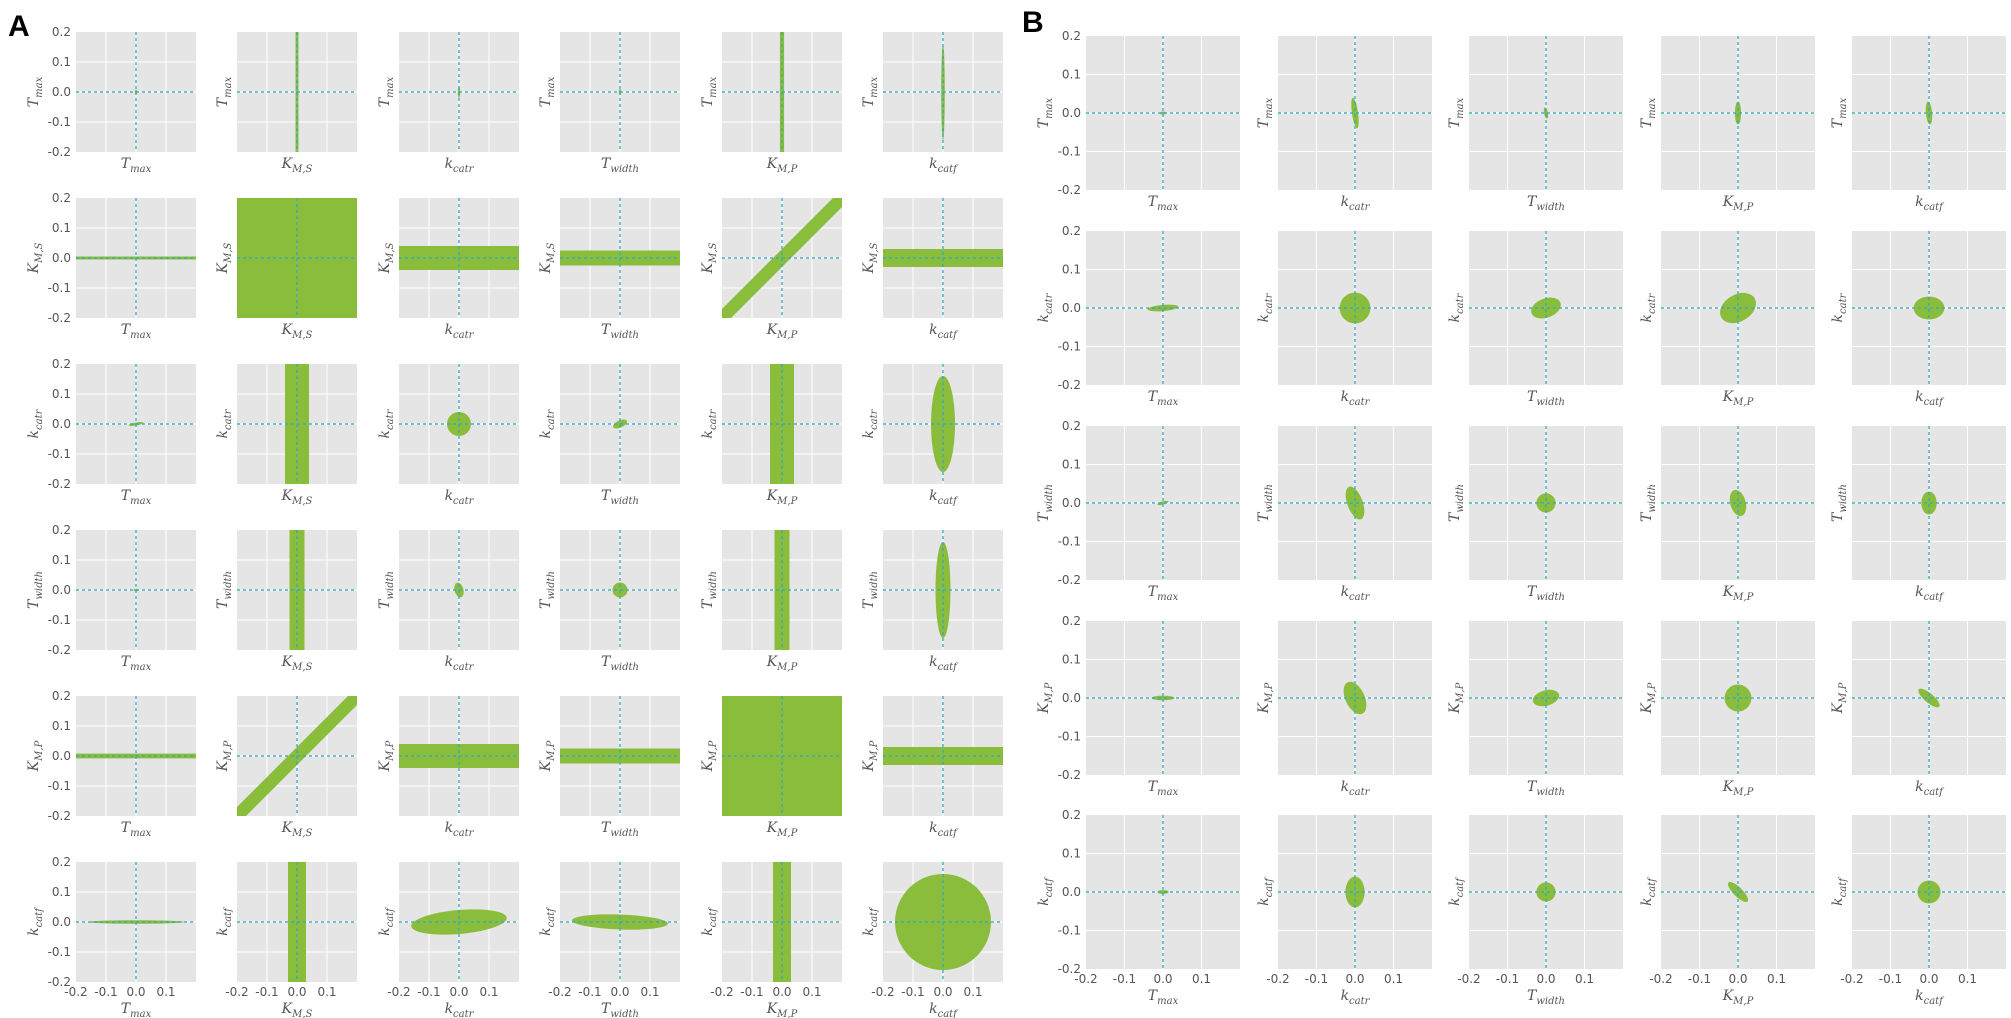  What do you see at coordinates (19, 26) in the screenshot?
I see `panel-label: A` at bounding box center [19, 26].